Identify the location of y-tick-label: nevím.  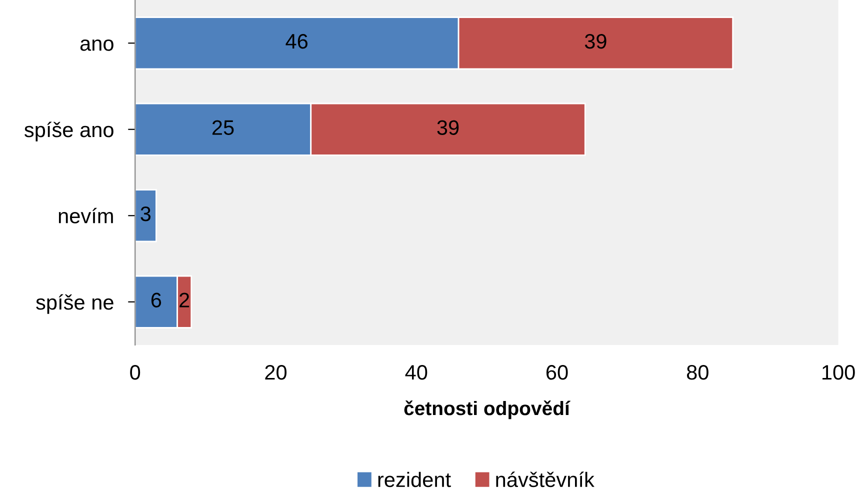
(85, 216).